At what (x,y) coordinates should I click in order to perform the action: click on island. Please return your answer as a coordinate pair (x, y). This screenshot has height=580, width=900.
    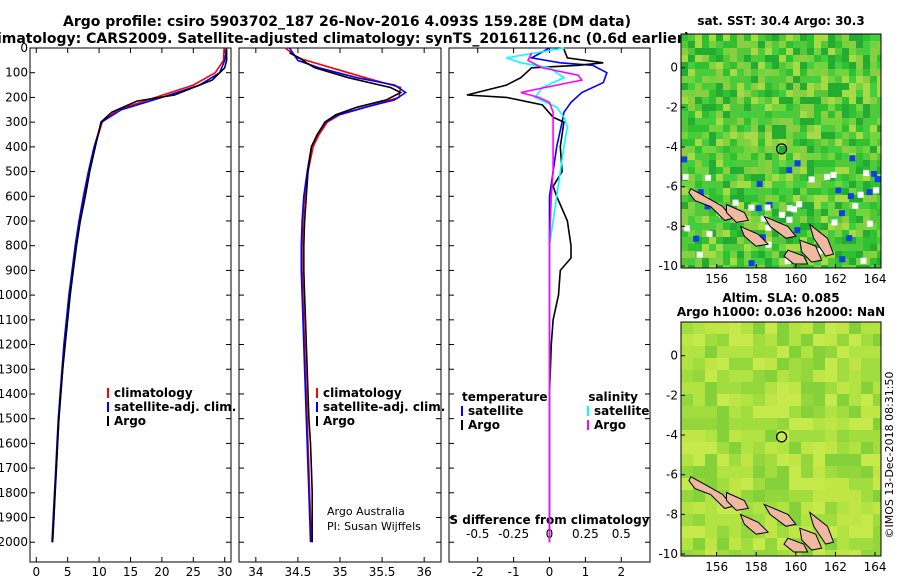
    Looking at the image, I should click on (738, 213).